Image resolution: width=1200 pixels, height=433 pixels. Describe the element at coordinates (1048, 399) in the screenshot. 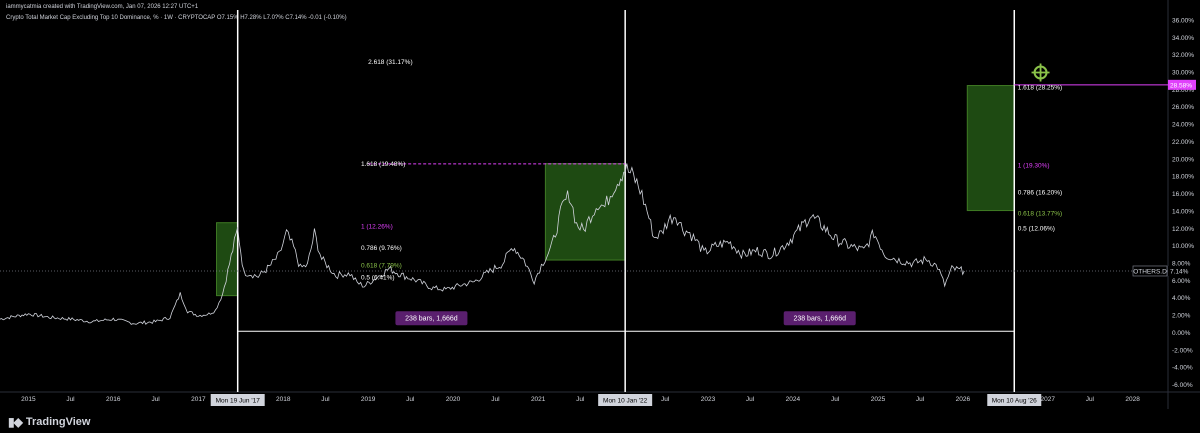

I see `x-tick-label: 2027` at that location.